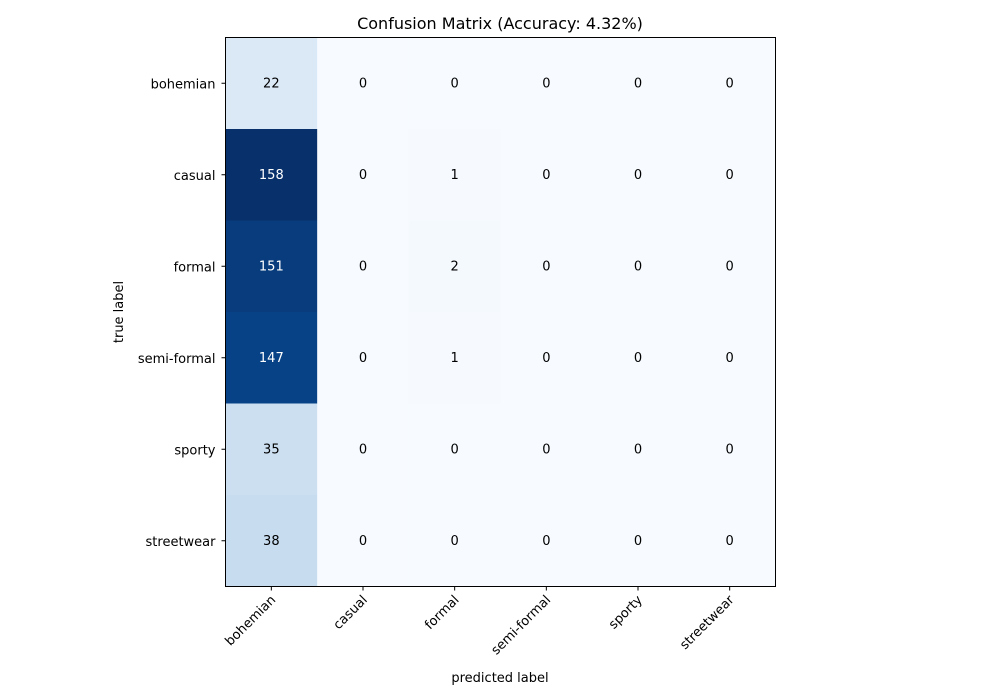 Image resolution: width=1000 pixels, height=700 pixels. I want to click on cell-value-label: 22, so click(271, 83).